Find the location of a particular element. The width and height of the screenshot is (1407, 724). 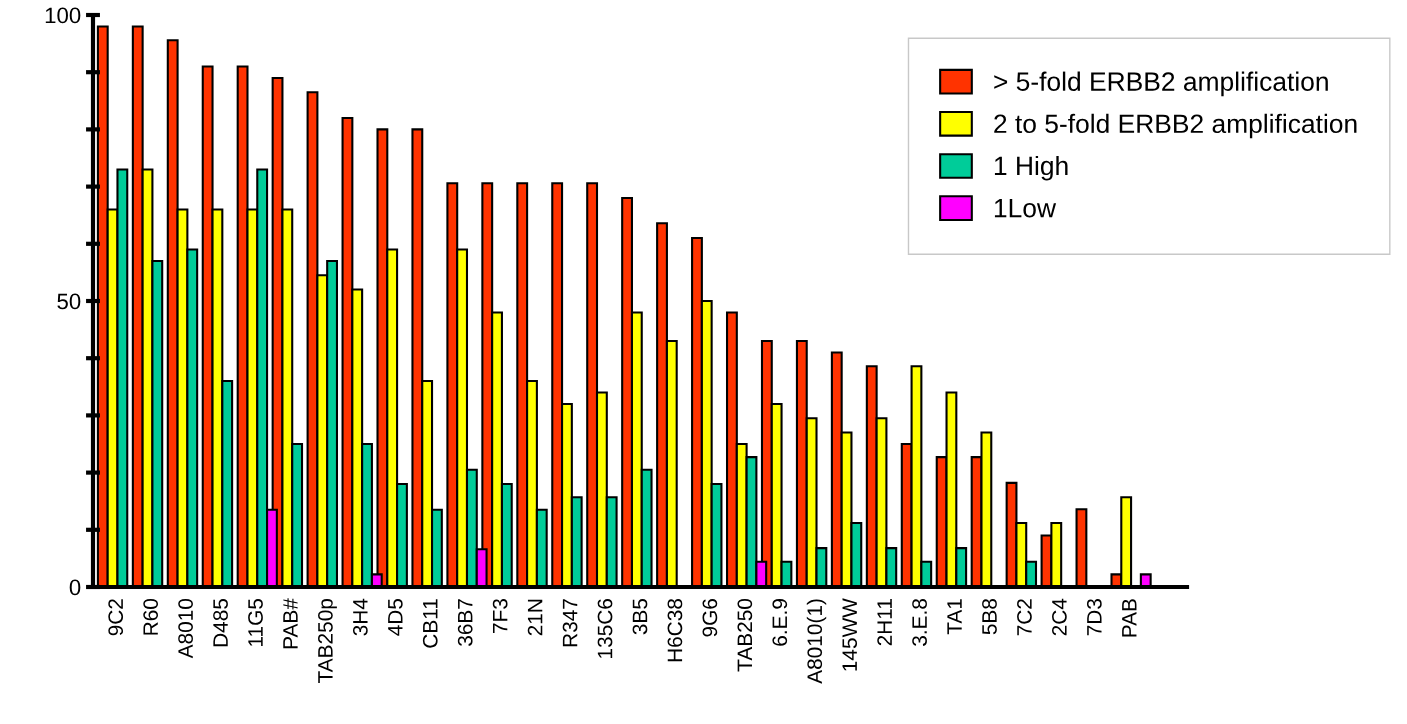

legend-label: > 5-fold ERBB2 amplification is located at coordinates (1161, 84).